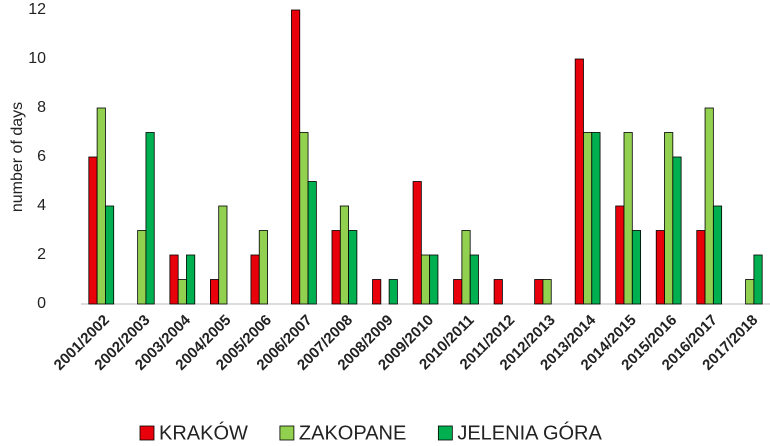 This screenshot has height=446, width=770. What do you see at coordinates (17, 157) in the screenshot?
I see `y-axis-label: number of days` at bounding box center [17, 157].